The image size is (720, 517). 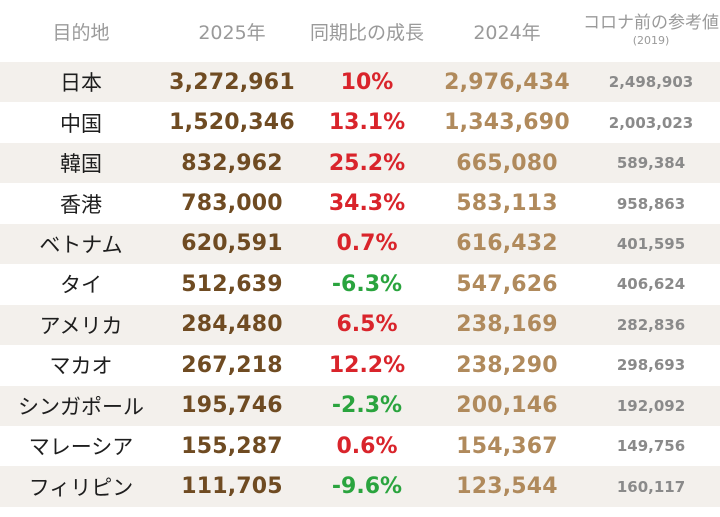 I want to click on header-growth: 同期比の成長, so click(x=366, y=32).